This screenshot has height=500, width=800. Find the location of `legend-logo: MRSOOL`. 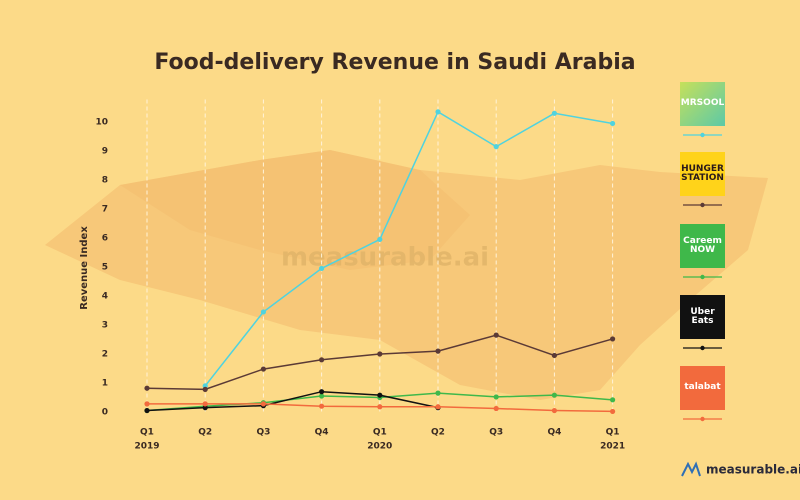

legend-logo: MRSOOL is located at coordinates (702, 104).